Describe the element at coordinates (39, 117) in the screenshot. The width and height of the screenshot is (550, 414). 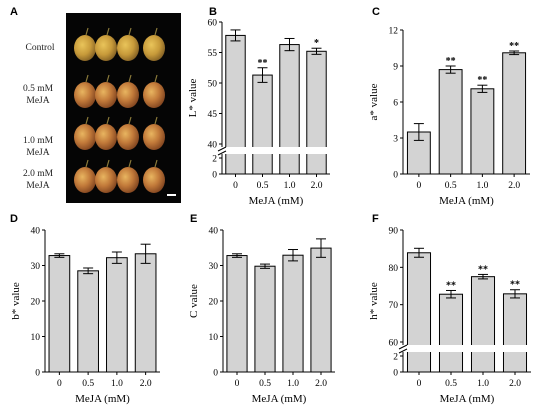
I see `row-labels: Control 0.5 mM MeJA 1.0 mM MeJA 2.0 mM MeJA` at that location.